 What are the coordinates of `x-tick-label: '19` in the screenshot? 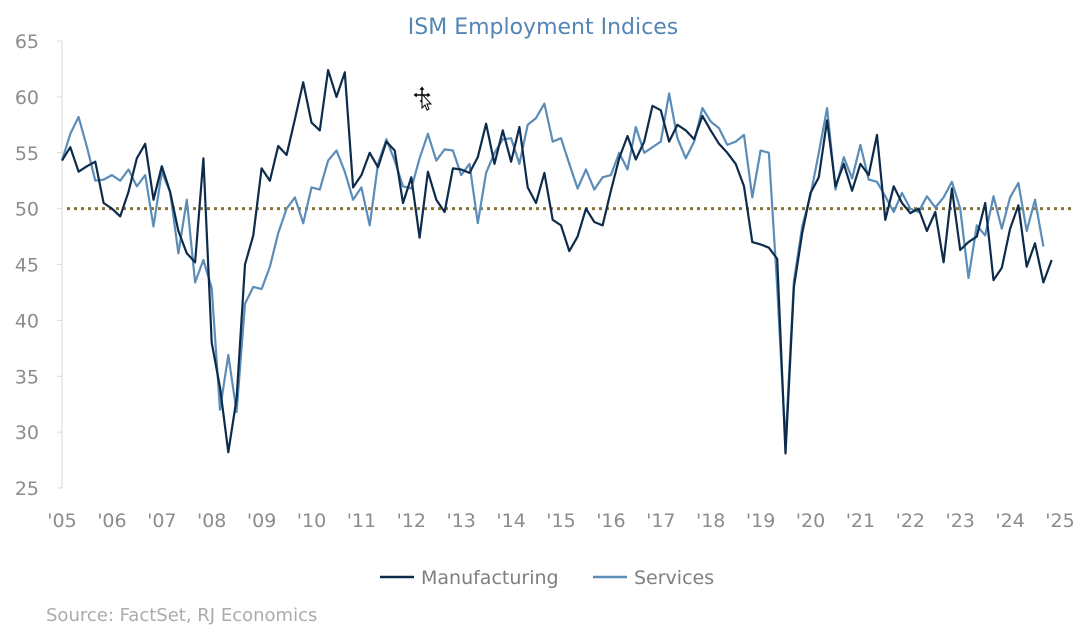 It's located at (760, 521).